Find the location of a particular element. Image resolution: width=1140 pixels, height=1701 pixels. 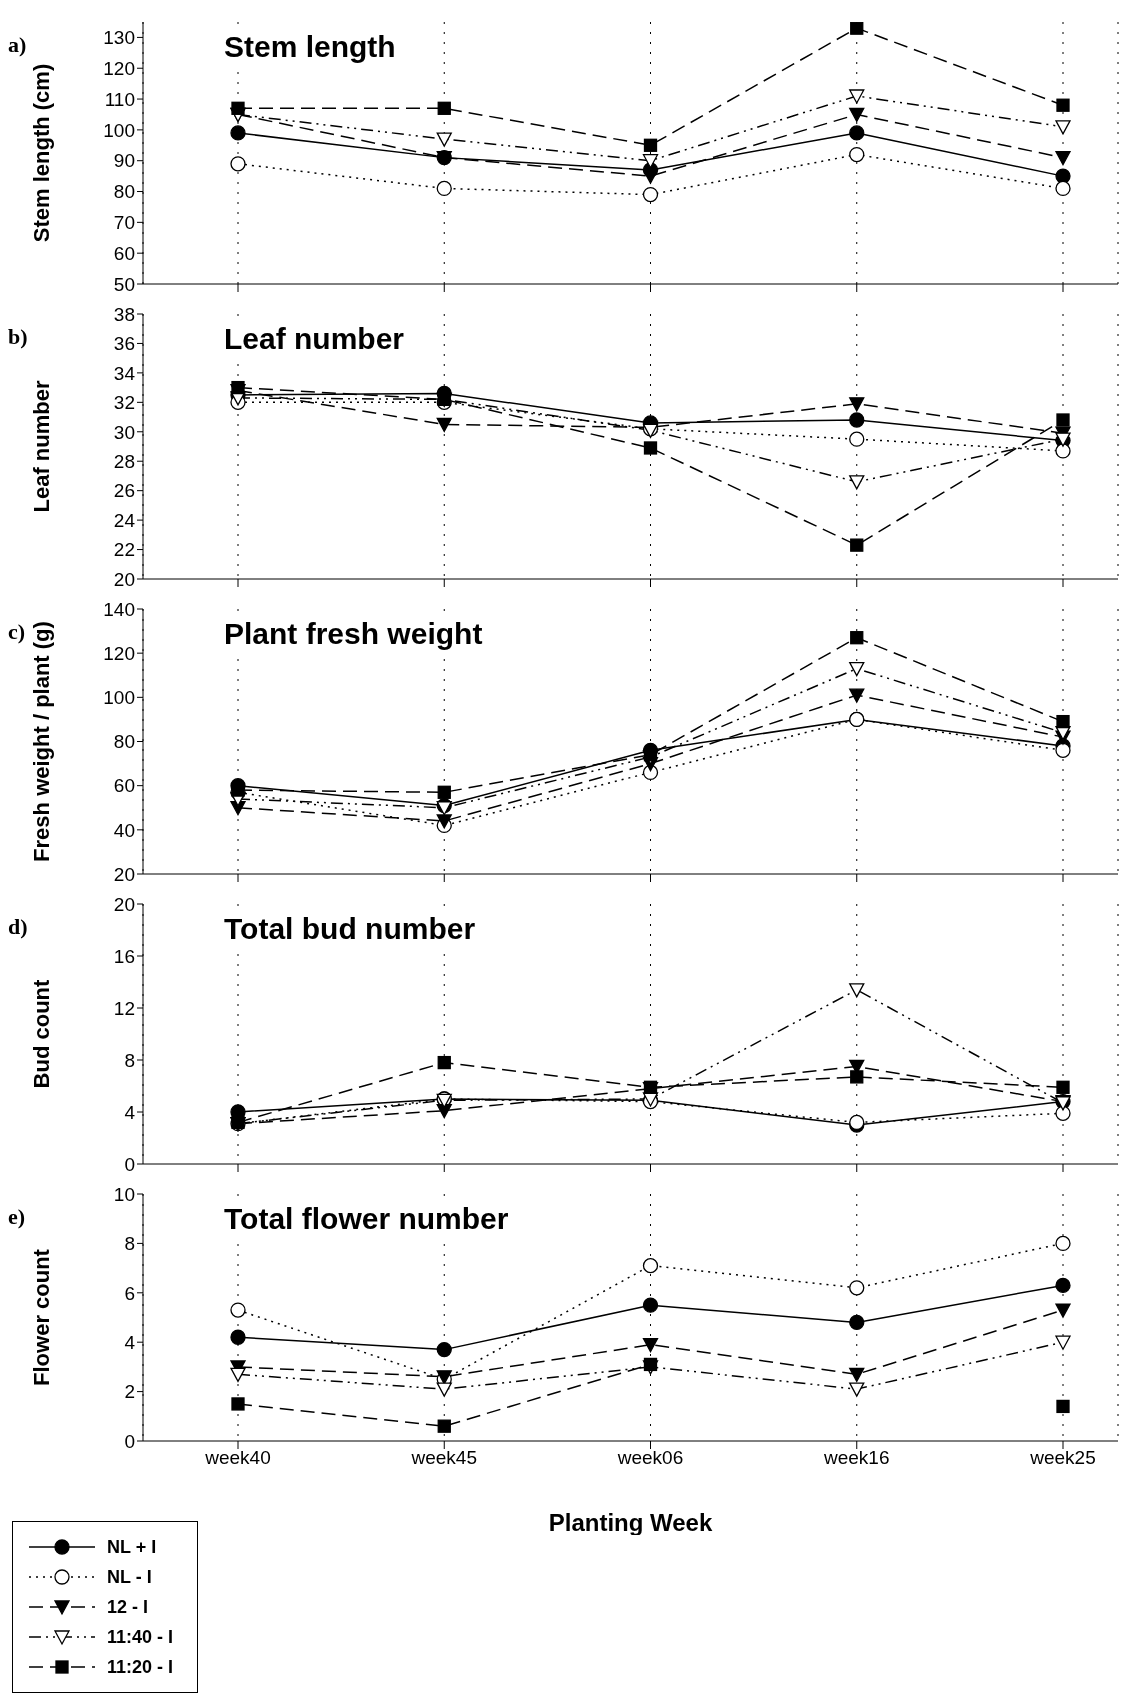

y-tick-label: 140 is located at coordinates (119, 609).